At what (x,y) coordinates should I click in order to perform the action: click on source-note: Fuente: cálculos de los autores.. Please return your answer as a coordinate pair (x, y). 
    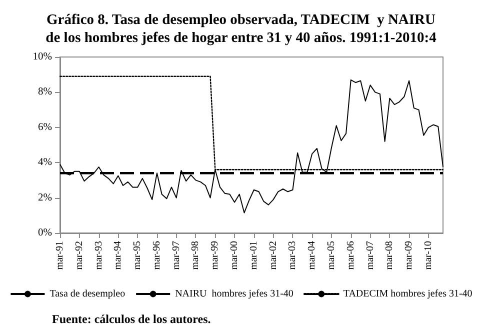
    Looking at the image, I should click on (131, 319).